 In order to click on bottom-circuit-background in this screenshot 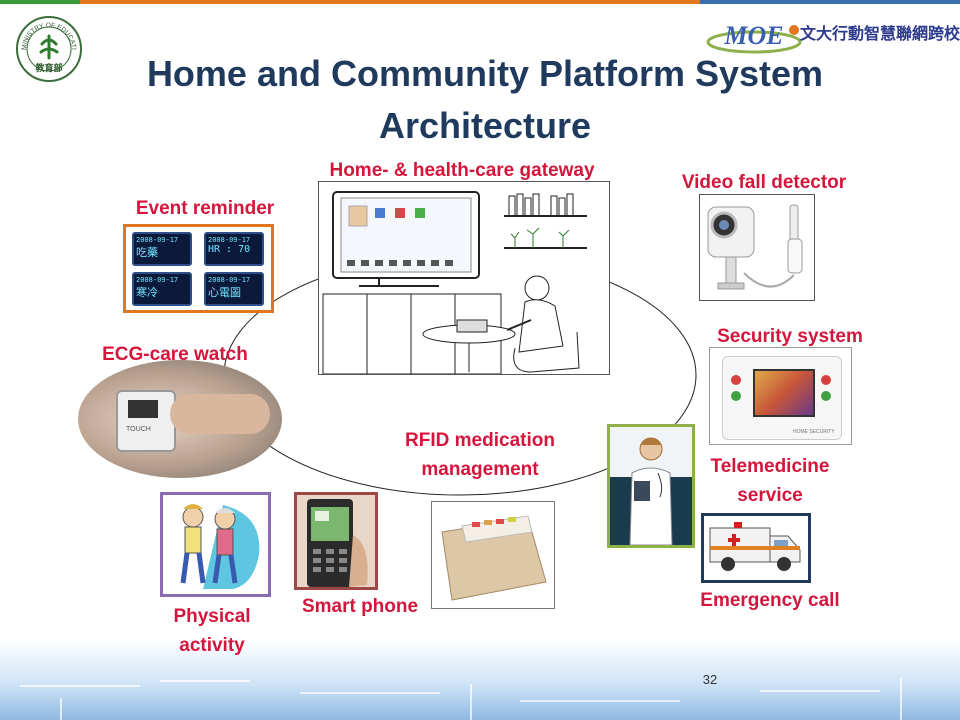, I will do `click(480, 680)`.